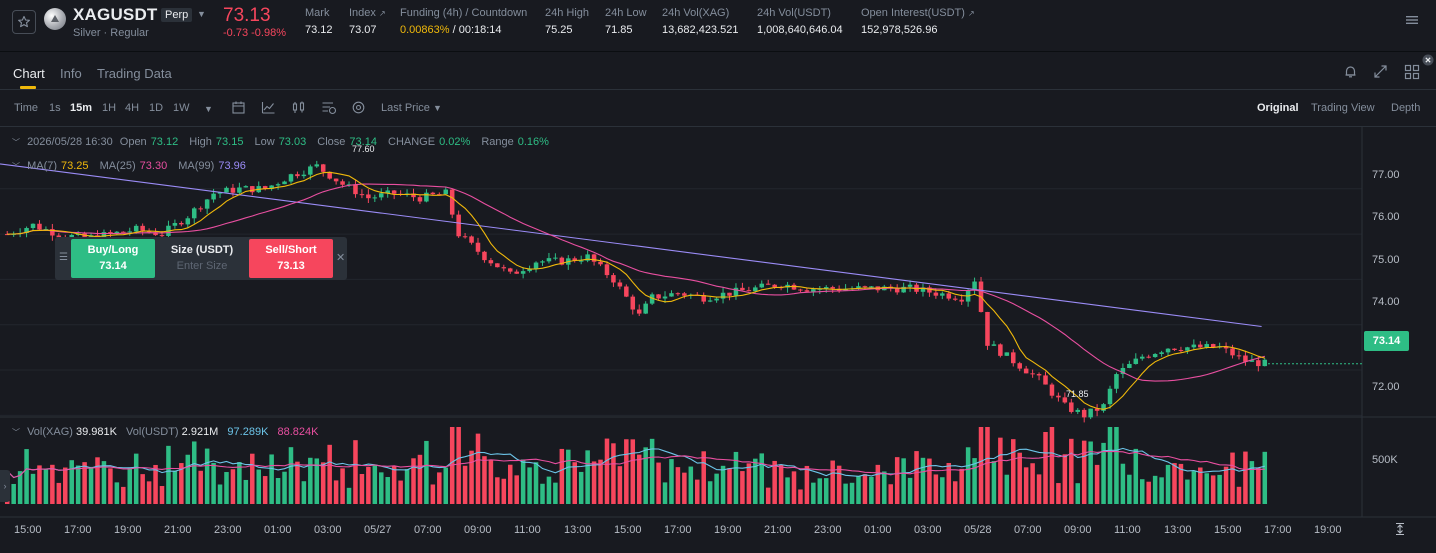  I want to click on vol-usdt-value: 1,008,640,646.04, so click(800, 30).